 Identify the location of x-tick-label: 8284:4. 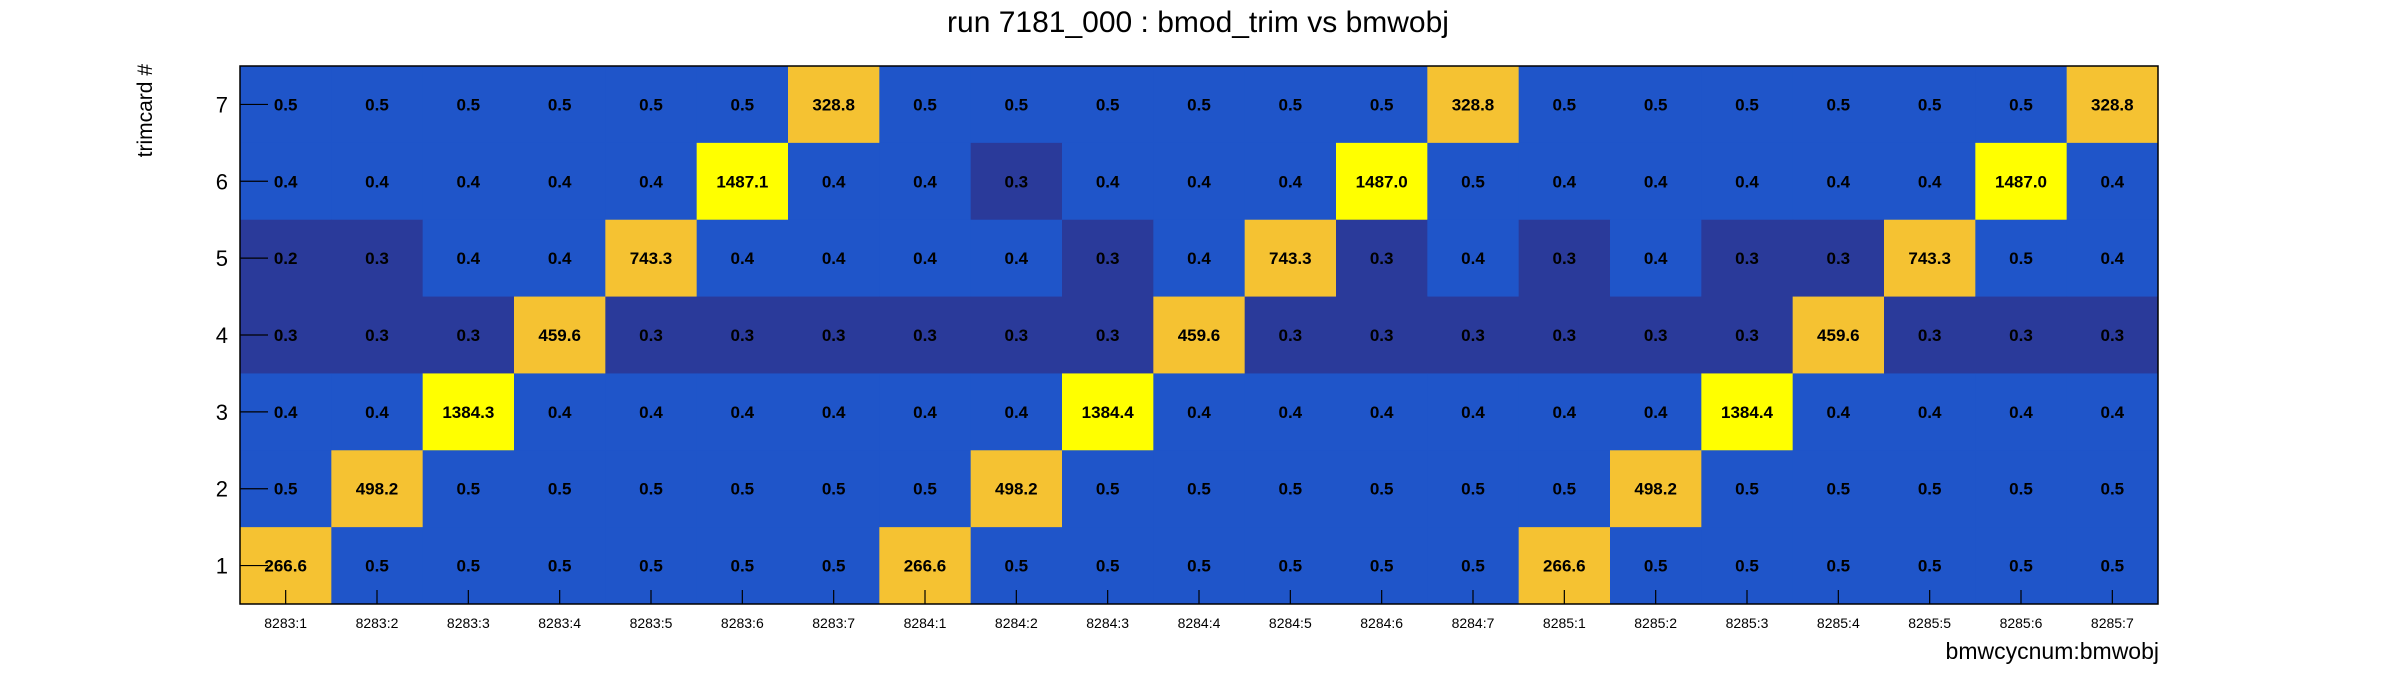
(1199, 623).